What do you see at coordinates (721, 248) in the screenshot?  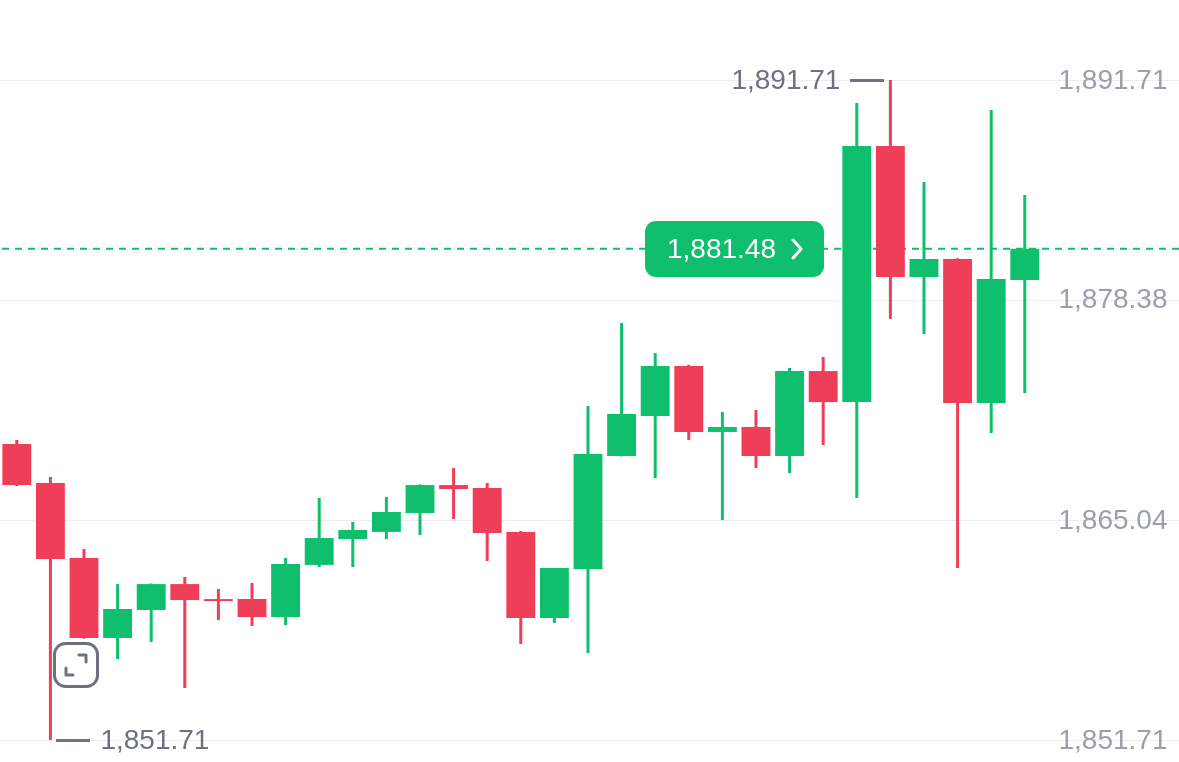 I see `ref-line-label: 1,881.48` at bounding box center [721, 248].